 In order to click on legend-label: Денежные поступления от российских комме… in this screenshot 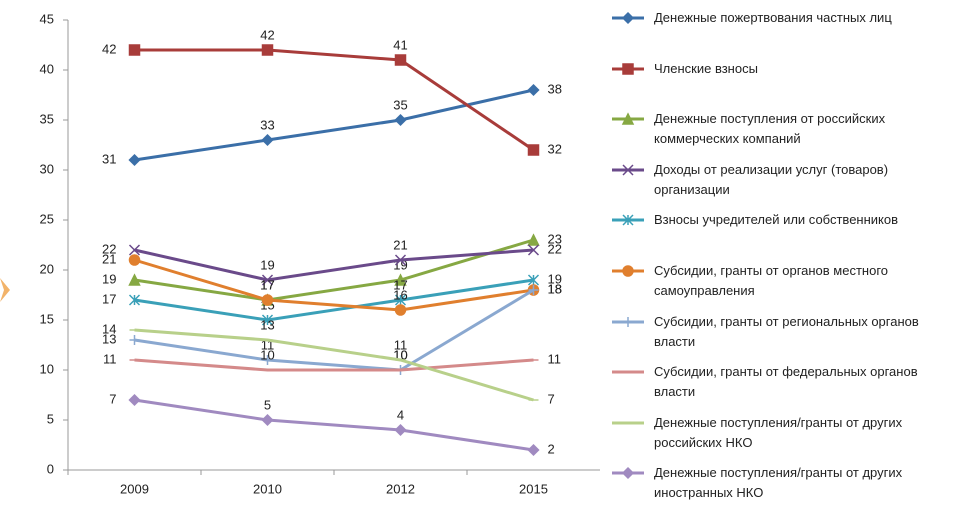, I will do `click(770, 129)`.